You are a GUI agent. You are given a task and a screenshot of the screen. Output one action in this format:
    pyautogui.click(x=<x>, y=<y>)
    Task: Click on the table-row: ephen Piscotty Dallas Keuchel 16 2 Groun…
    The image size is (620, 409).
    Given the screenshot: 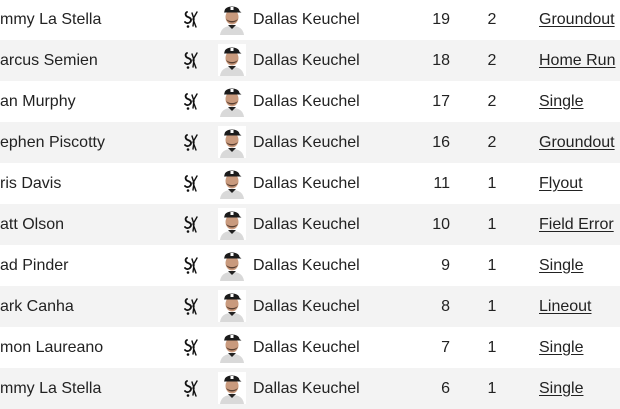 What is the action you would take?
    pyautogui.click(x=310, y=142)
    